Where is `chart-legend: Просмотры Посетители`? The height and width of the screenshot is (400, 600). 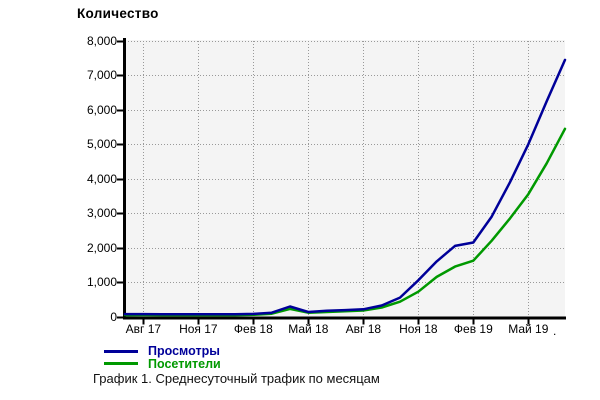 chart-legend: Просмотры Посетители is located at coordinates (162, 357).